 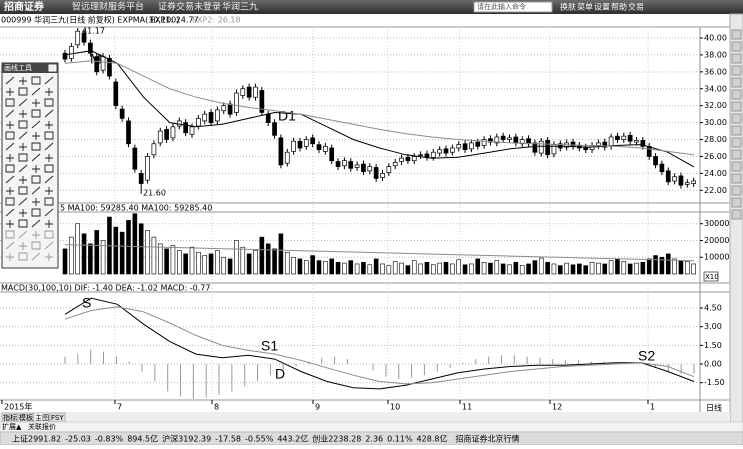 I want to click on candle-body, so click(x=389, y=169).